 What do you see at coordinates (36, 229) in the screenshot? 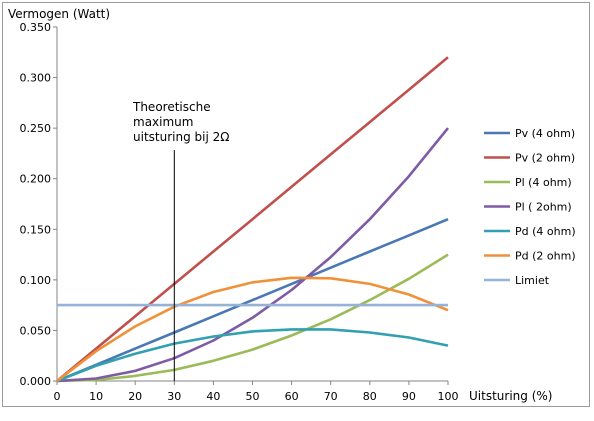
I see `y-tick-label: 0.150` at bounding box center [36, 229].